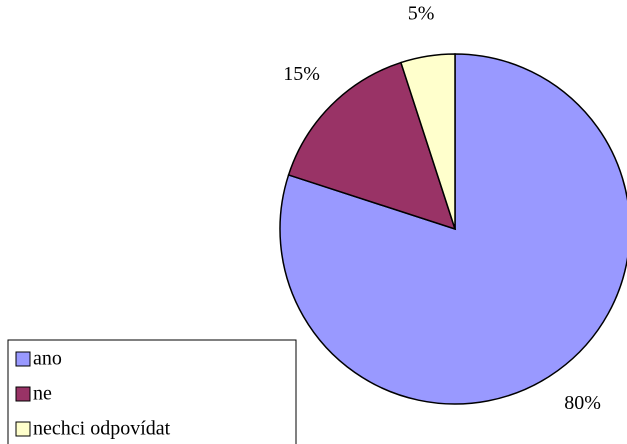 Image resolution: width=627 pixels, height=444 pixels. Describe the element at coordinates (582, 403) in the screenshot. I see `data-label: 80%` at that location.